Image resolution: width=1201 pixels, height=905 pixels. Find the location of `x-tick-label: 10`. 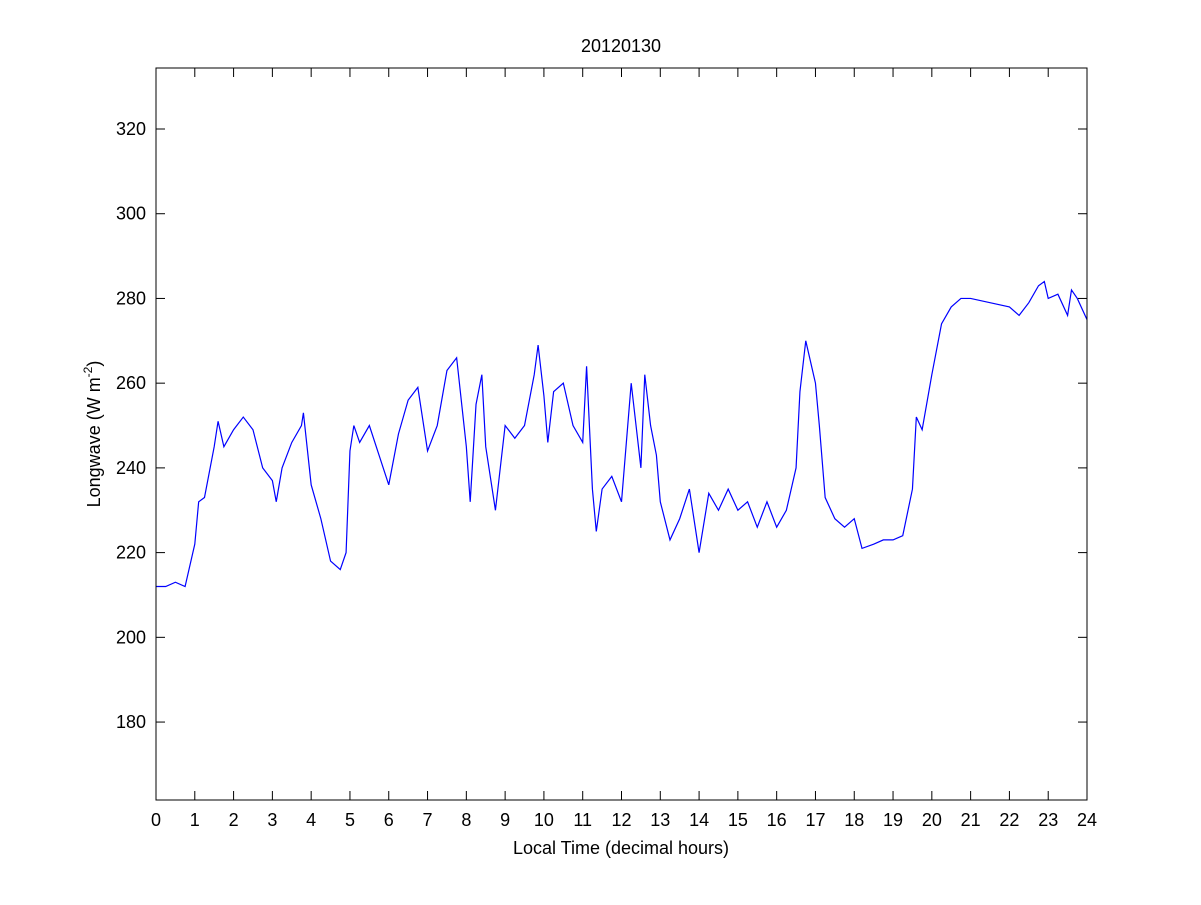

x-tick-label: 10 is located at coordinates (544, 820).